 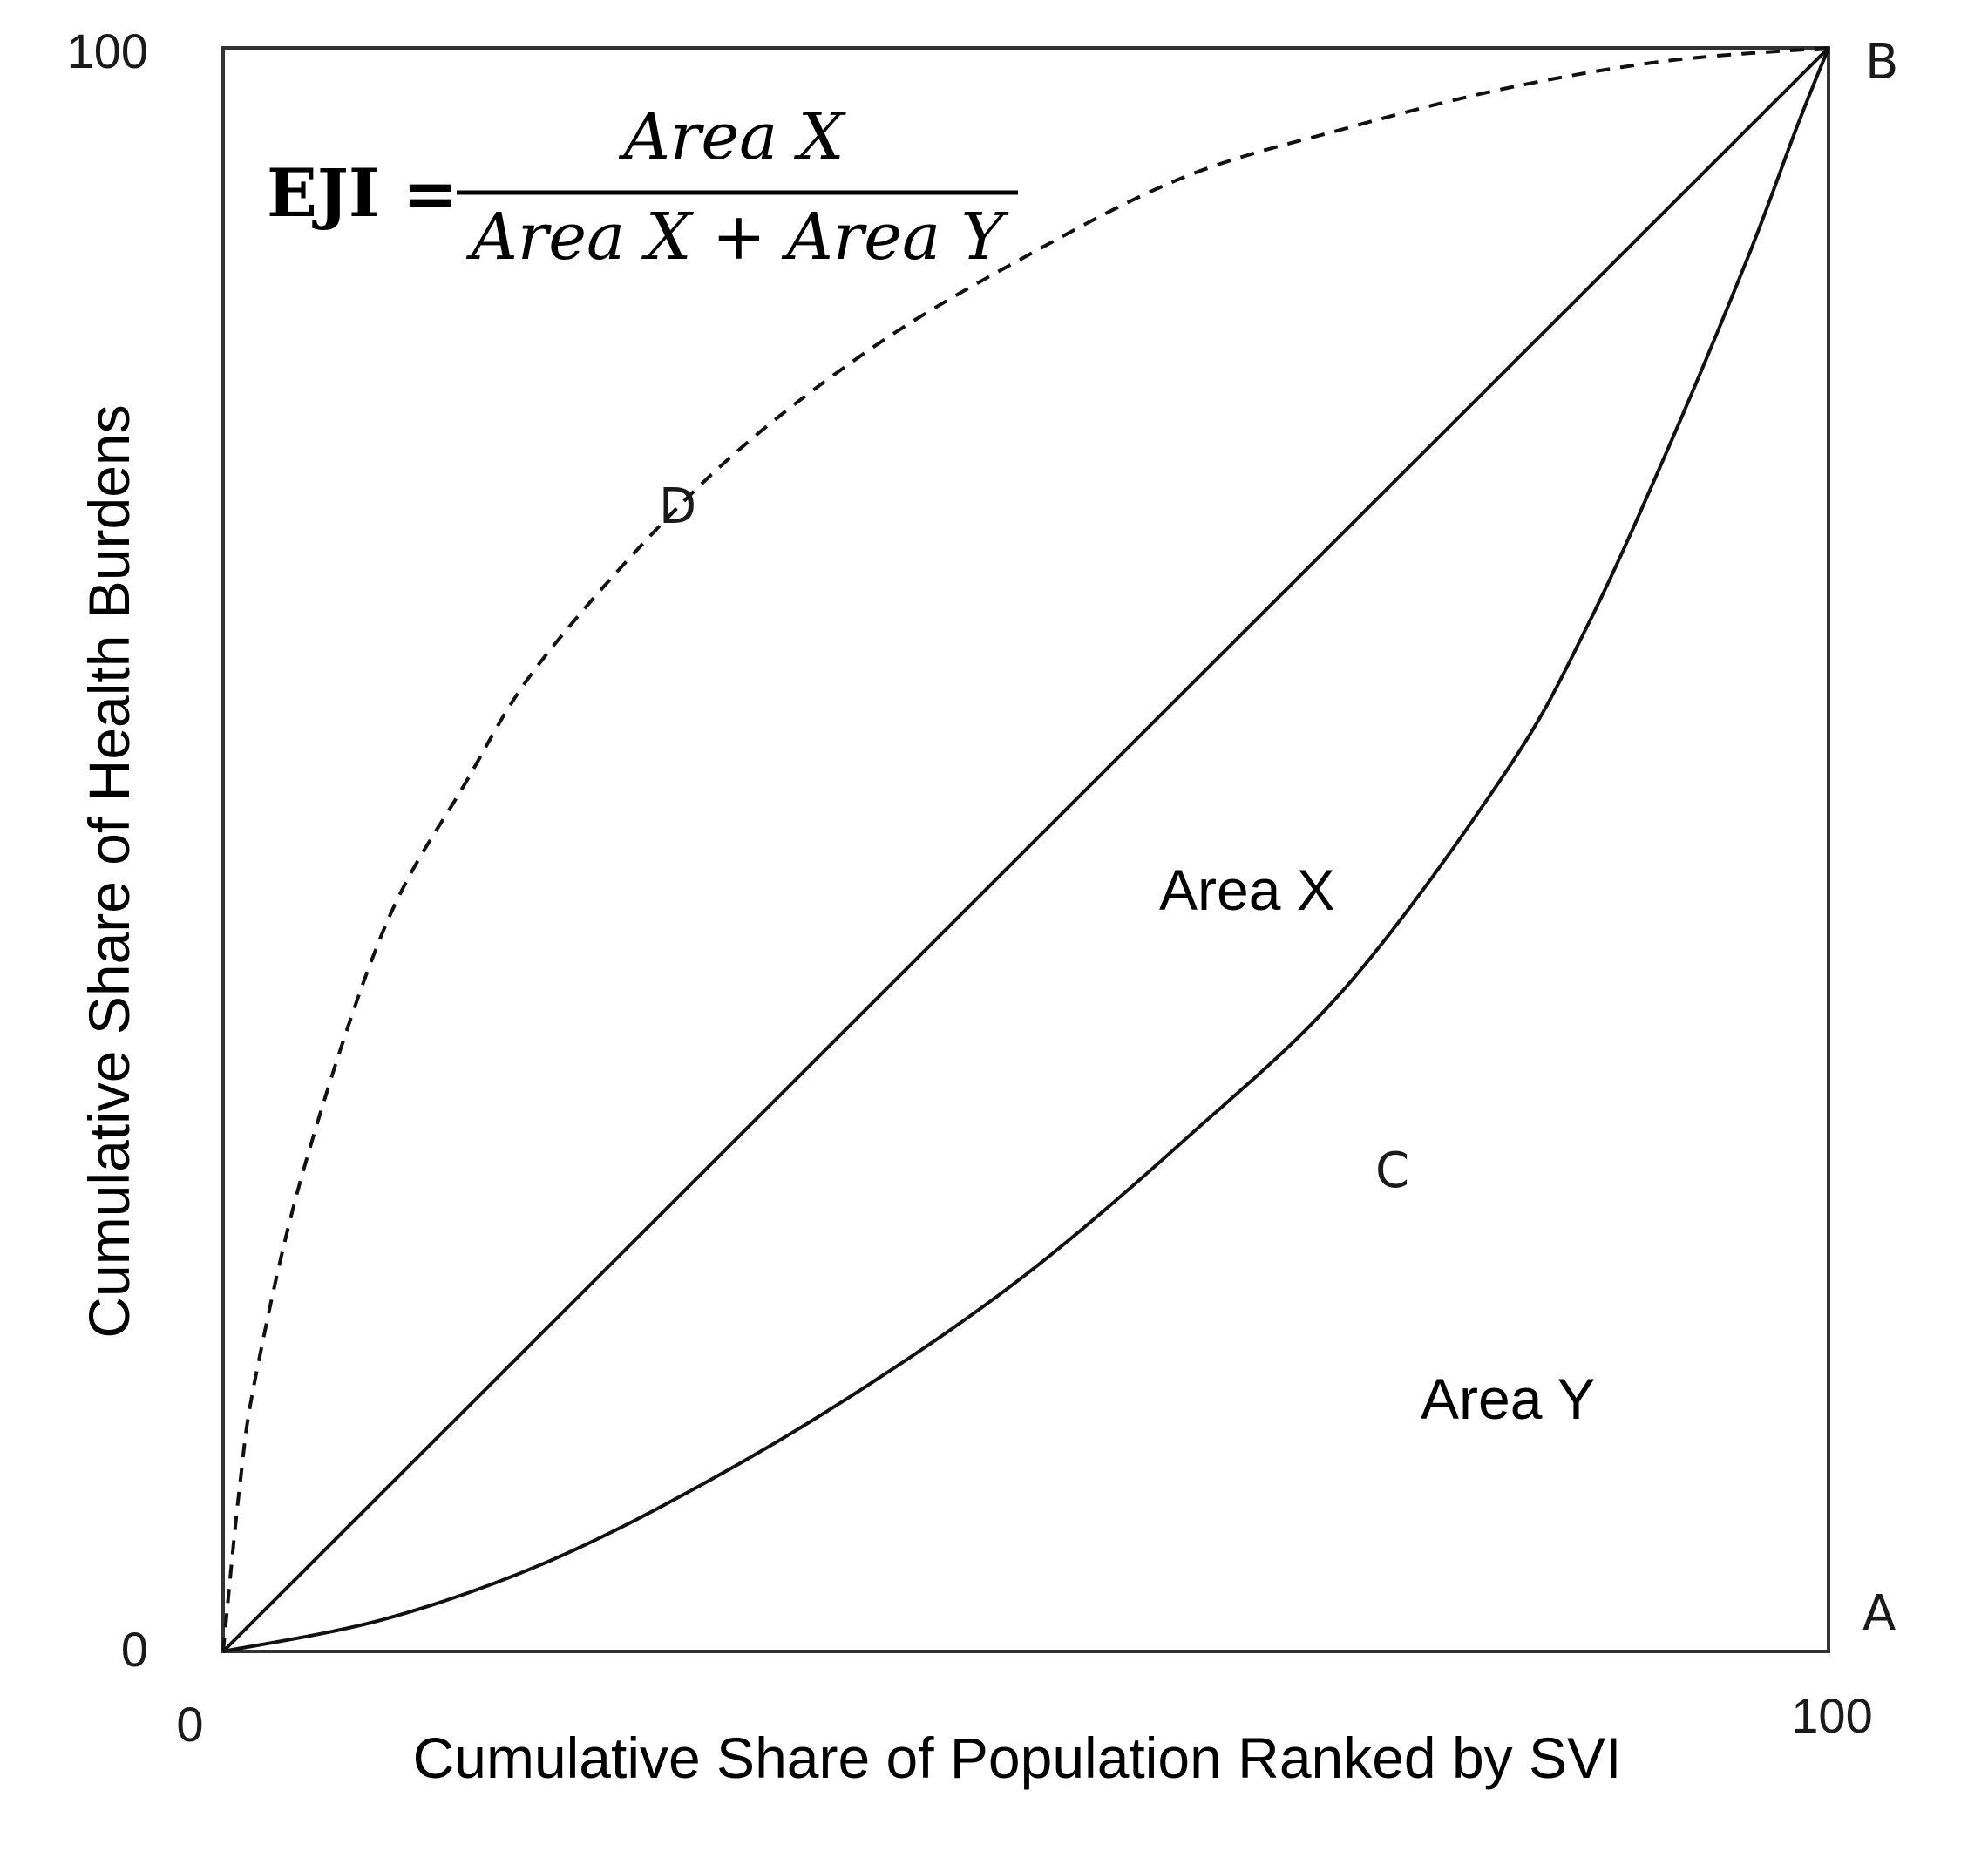 I want to click on area-x-label: Area X, so click(x=1247, y=890).